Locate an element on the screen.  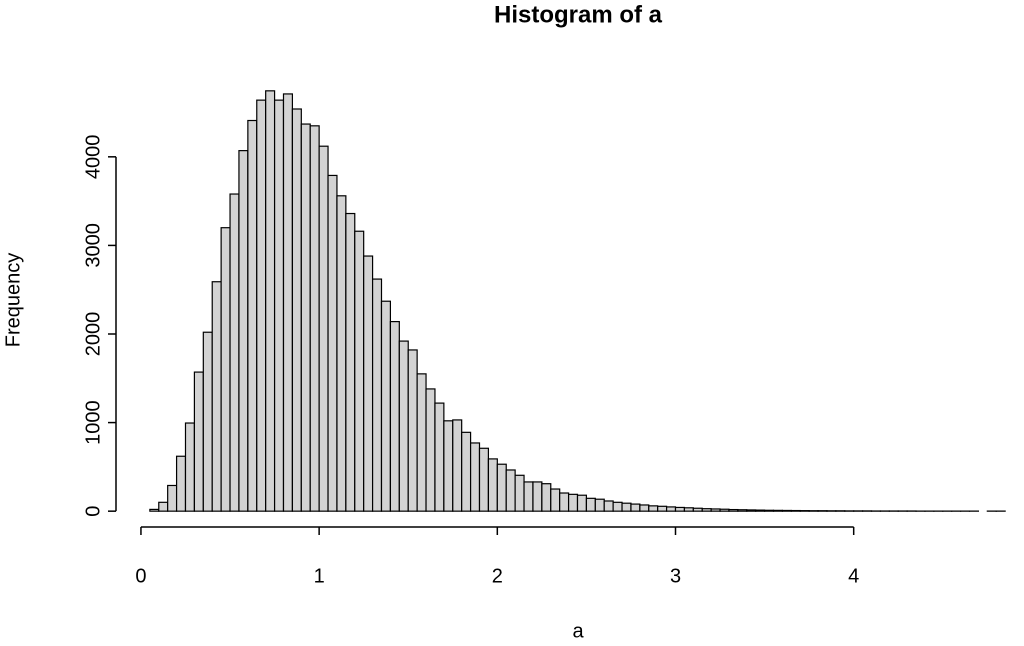
x-tick-label: 1 is located at coordinates (319, 576).